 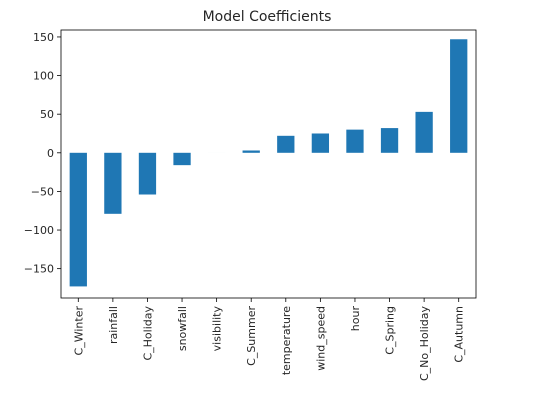 I want to click on bar-c-summer, so click(x=251, y=151).